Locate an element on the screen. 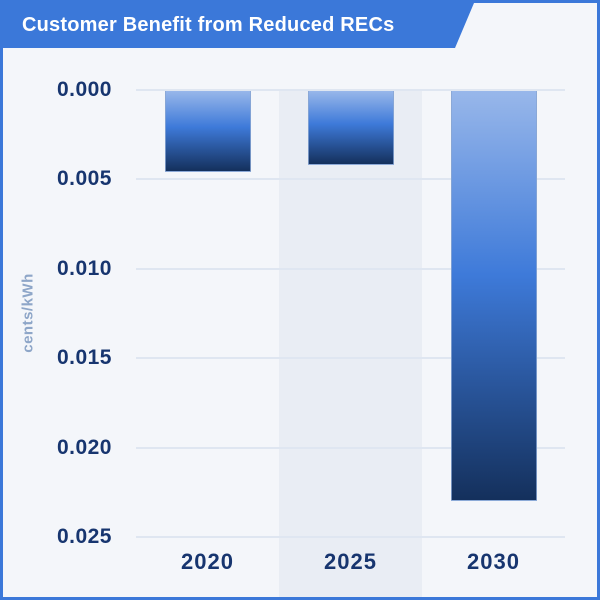 This screenshot has height=600, width=600. title-banner: Customer Benefit from Reduced RECs is located at coordinates (238, 25).